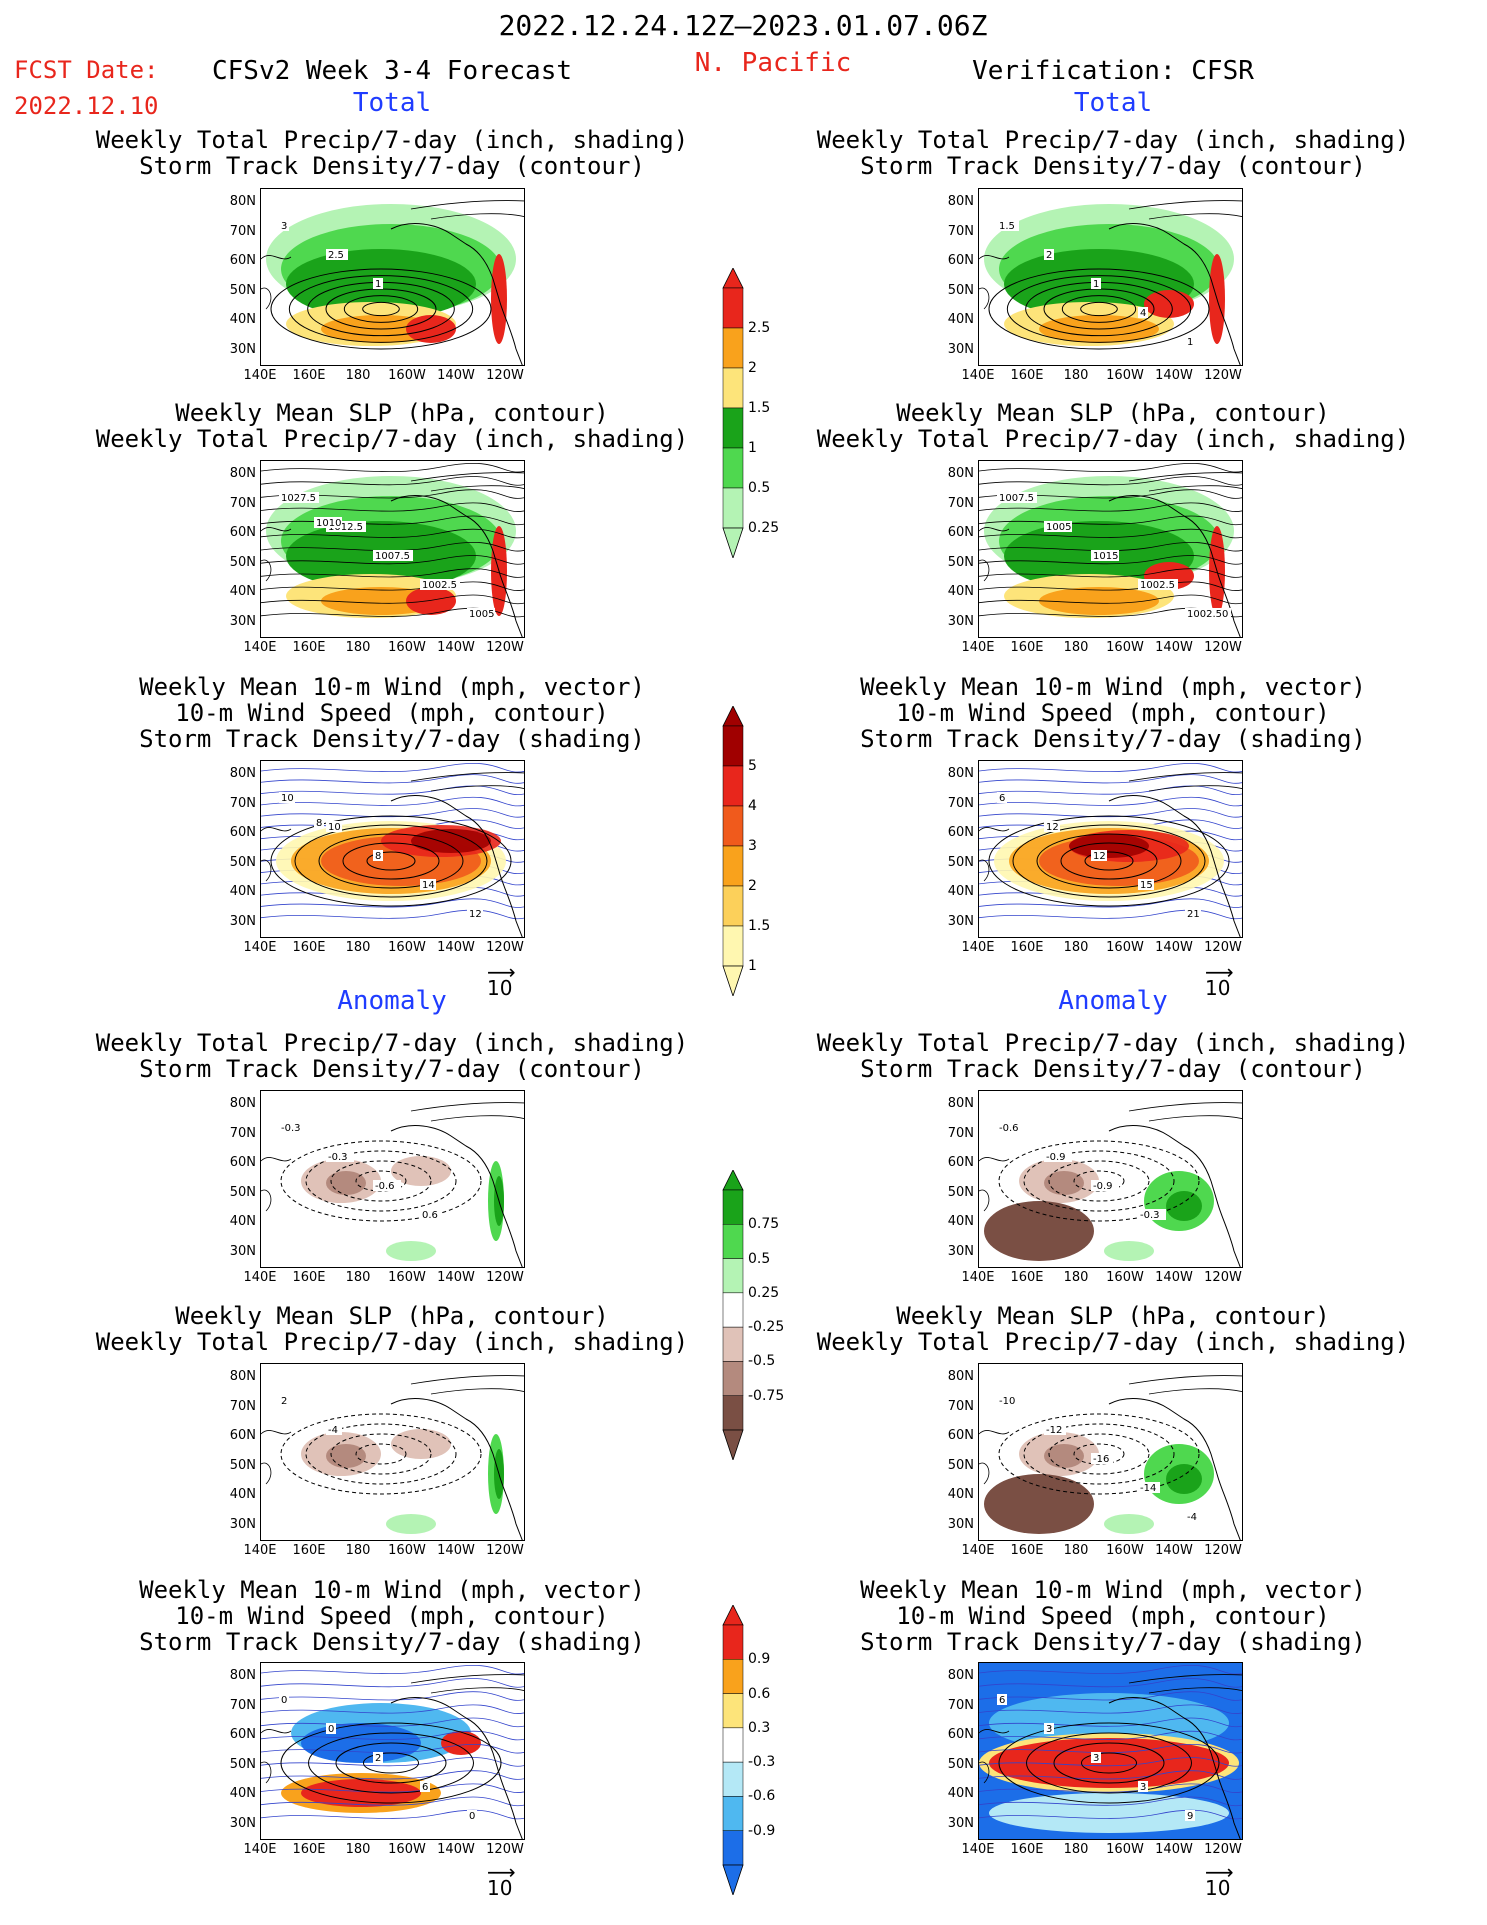 This screenshot has width=1487, height=1925. I want to click on map-panel: 3 2.5 1, so click(392, 277).